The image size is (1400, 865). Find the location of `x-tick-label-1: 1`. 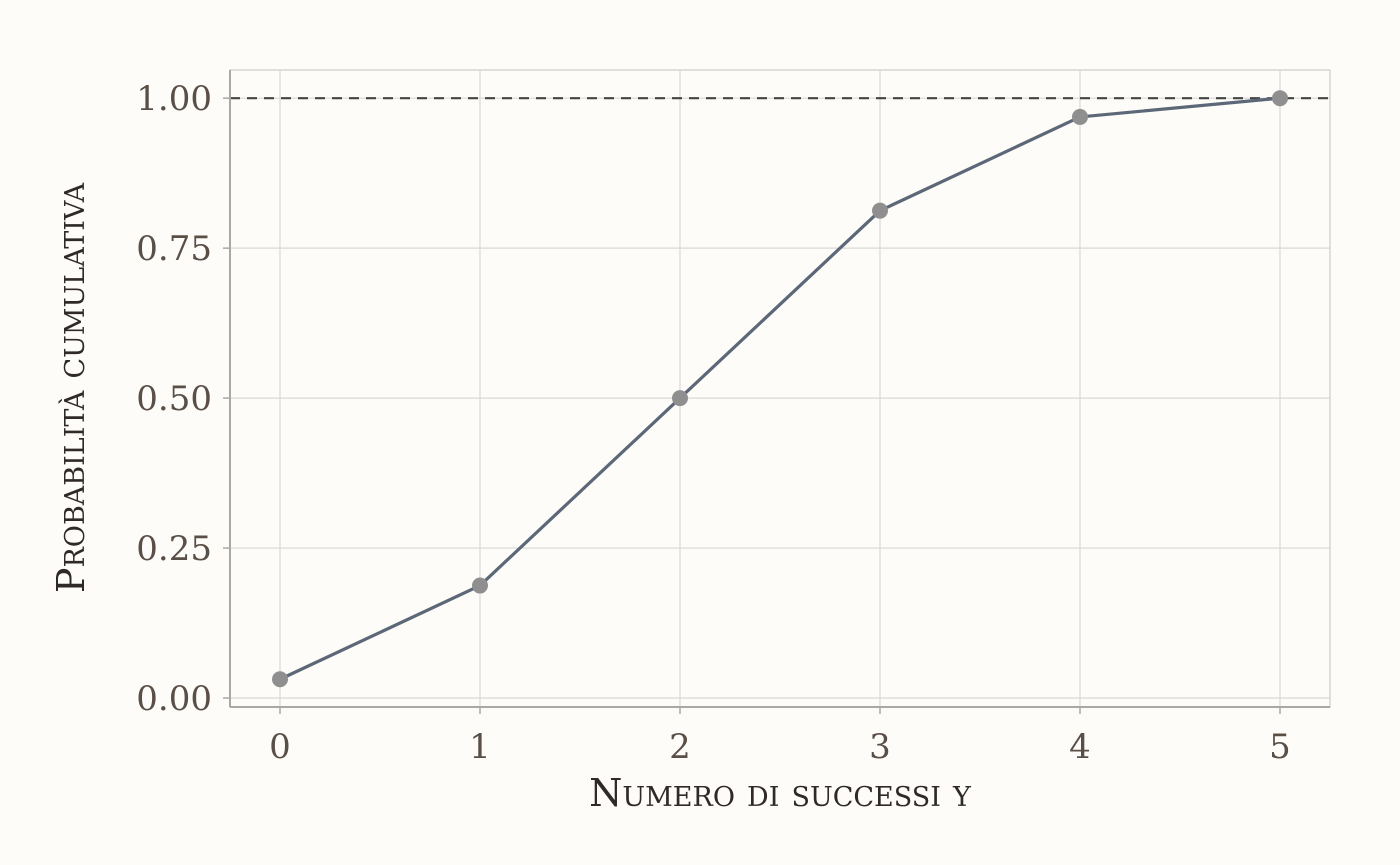

x-tick-label-1: 1 is located at coordinates (480, 747).